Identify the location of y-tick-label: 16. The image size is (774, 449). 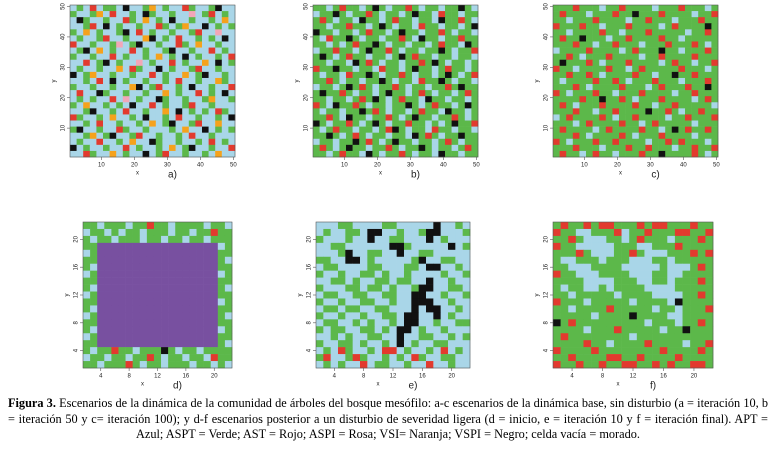
(547, 266).